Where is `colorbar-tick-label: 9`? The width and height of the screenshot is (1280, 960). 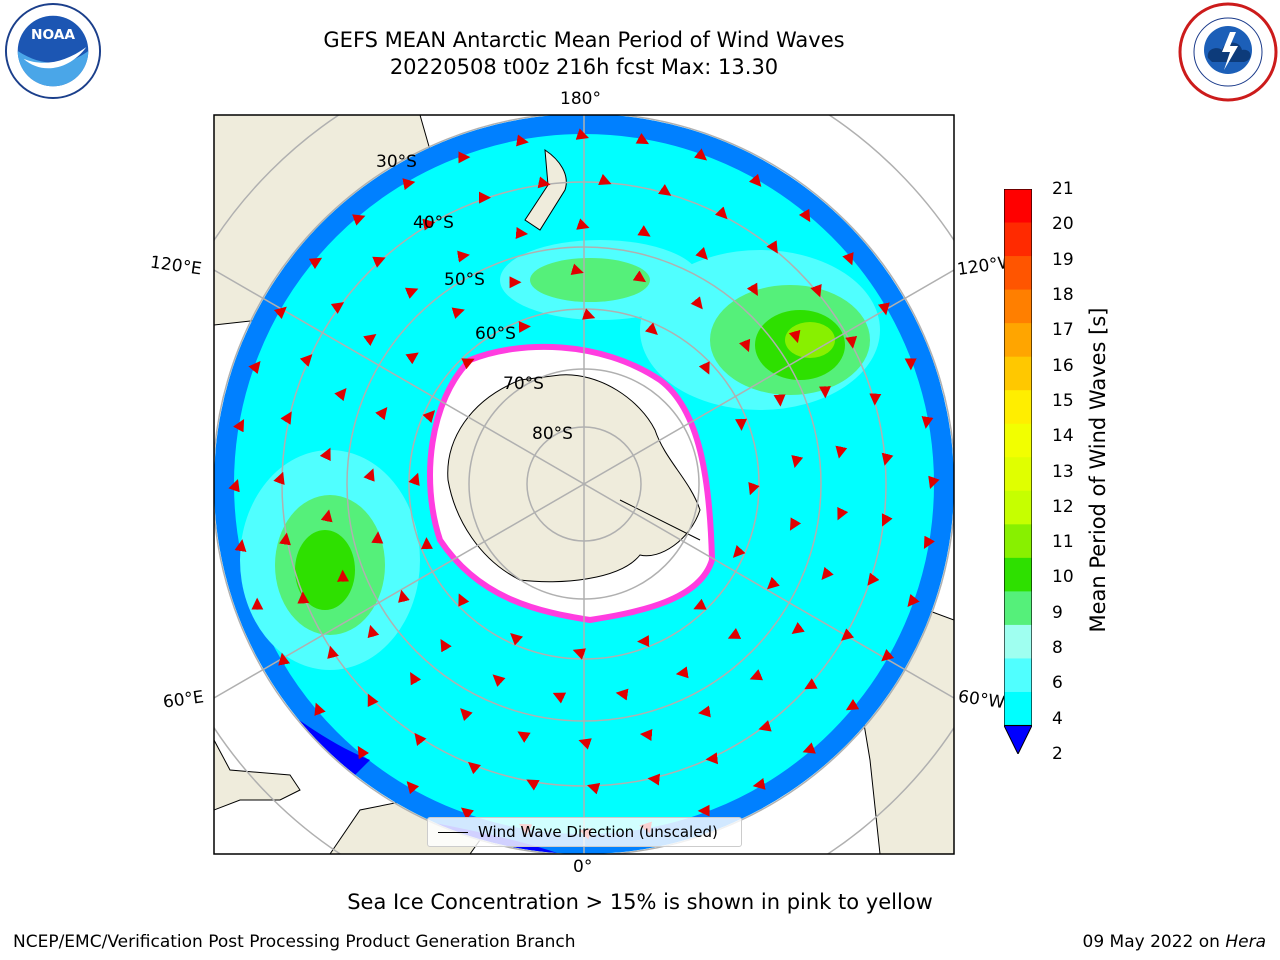 colorbar-tick-label: 9 is located at coordinates (1057, 612).